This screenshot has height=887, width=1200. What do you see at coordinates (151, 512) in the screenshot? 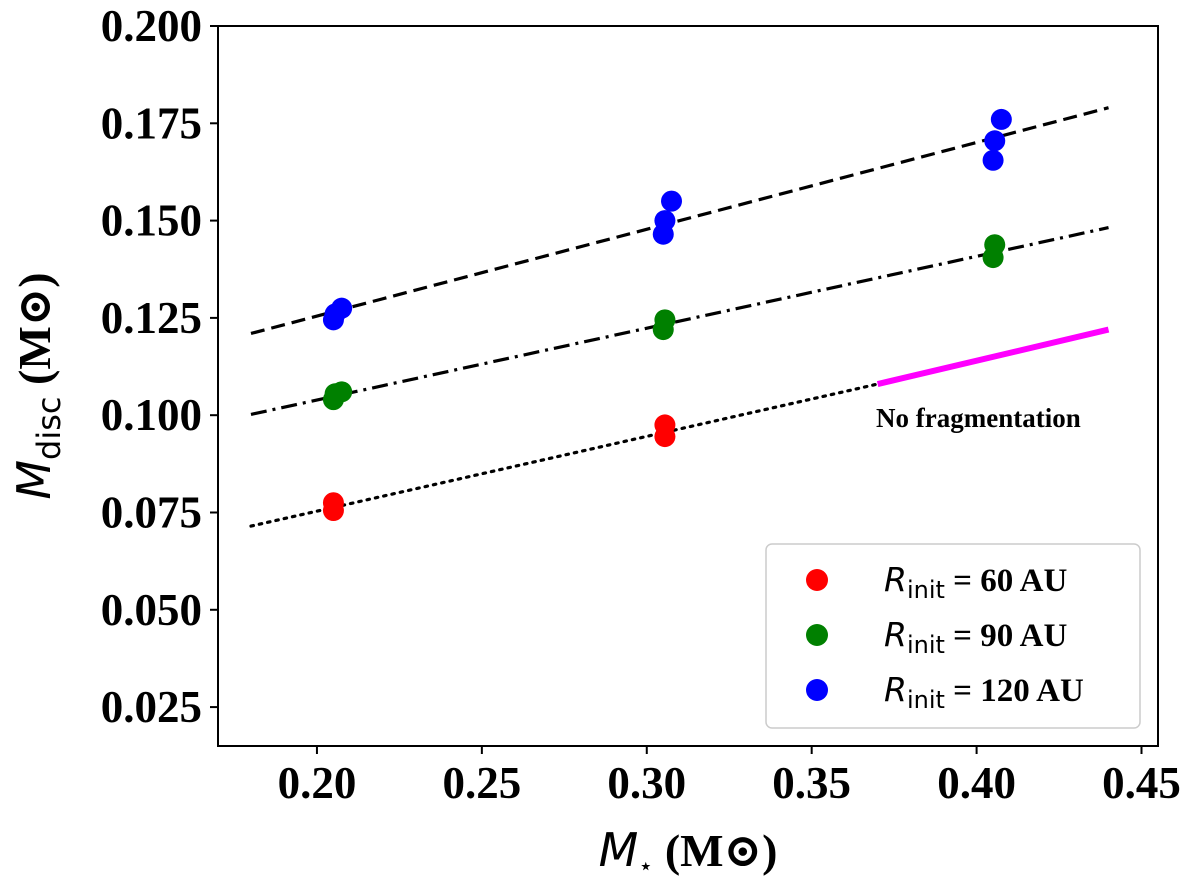
I see `y-tick-label: 0.075` at bounding box center [151, 512].